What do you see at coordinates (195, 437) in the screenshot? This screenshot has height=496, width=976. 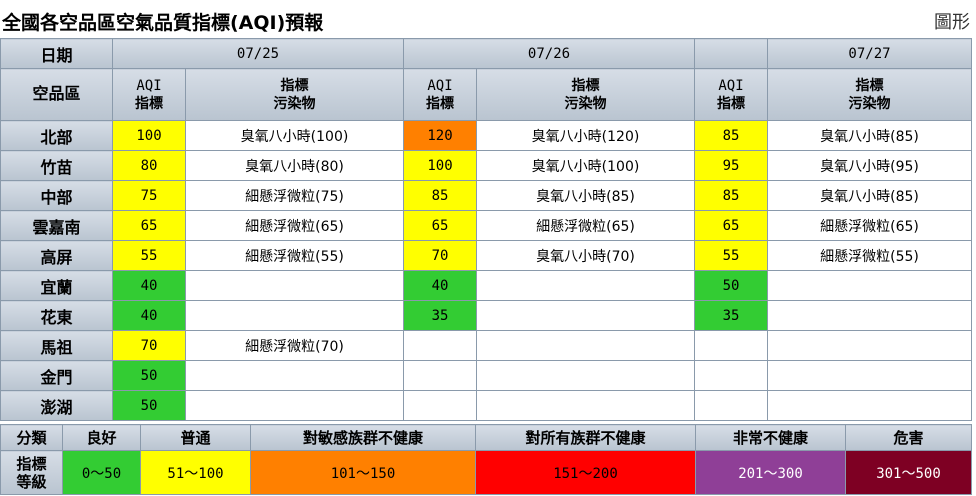 I see `legend-level-moderate: 普通` at bounding box center [195, 437].